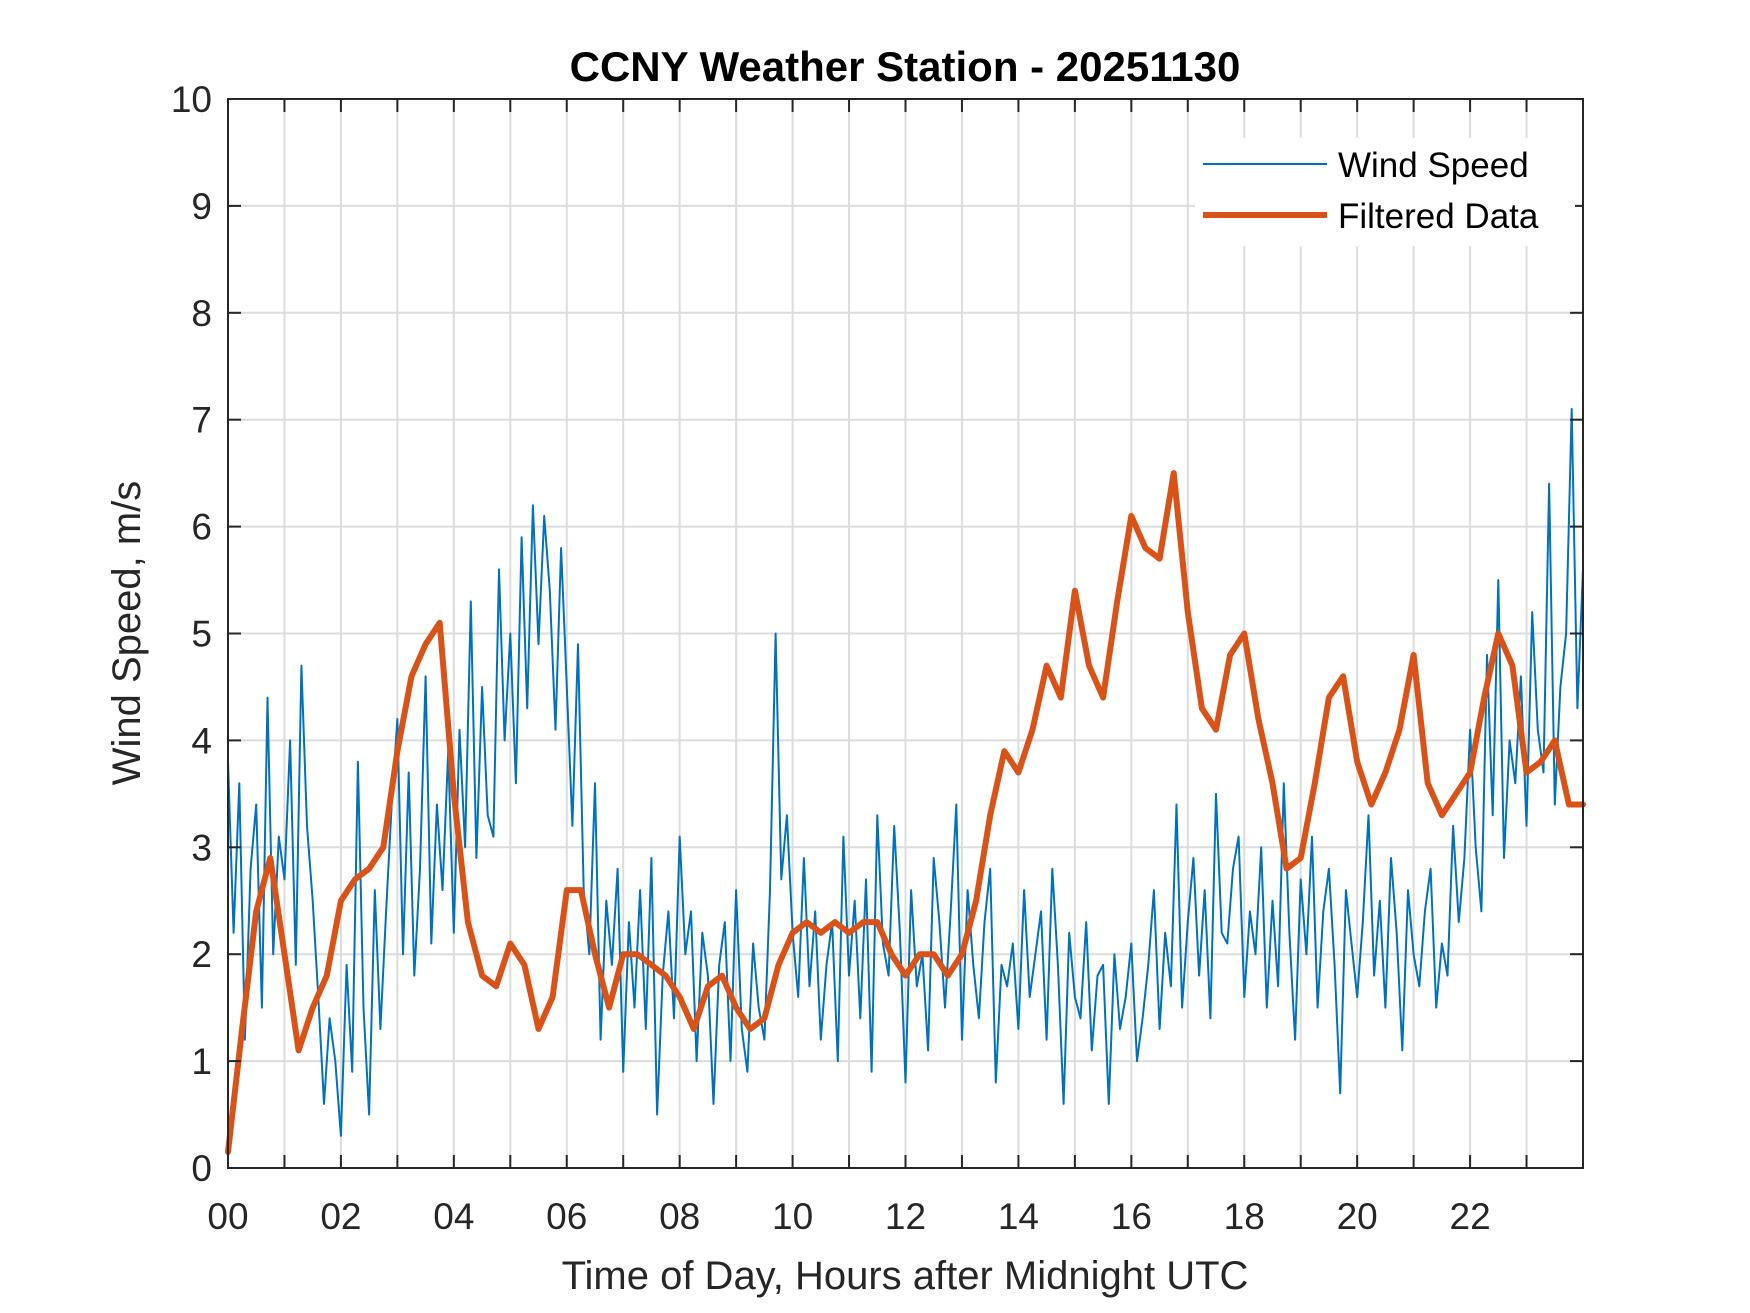 This screenshot has width=1750, height=1313. Describe the element at coordinates (792, 1216) in the screenshot. I see `x-tick-label: 10` at that location.